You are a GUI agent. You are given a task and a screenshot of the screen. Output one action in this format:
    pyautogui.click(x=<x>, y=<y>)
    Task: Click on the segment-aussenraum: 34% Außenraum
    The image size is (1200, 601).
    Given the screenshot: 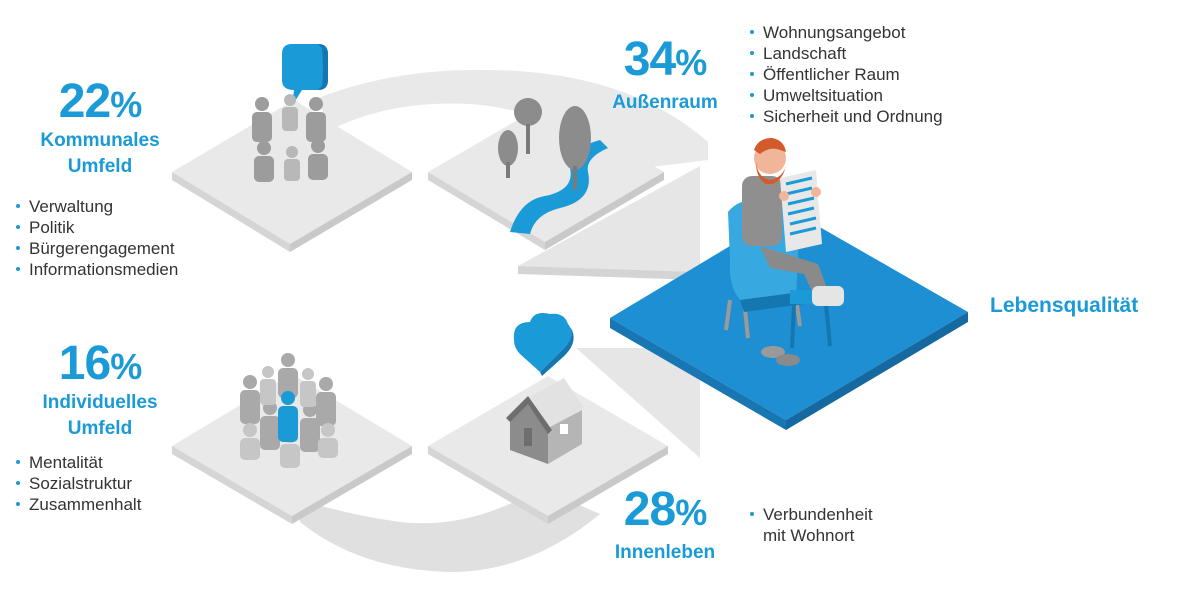 What is the action you would take?
    pyautogui.click(x=665, y=76)
    